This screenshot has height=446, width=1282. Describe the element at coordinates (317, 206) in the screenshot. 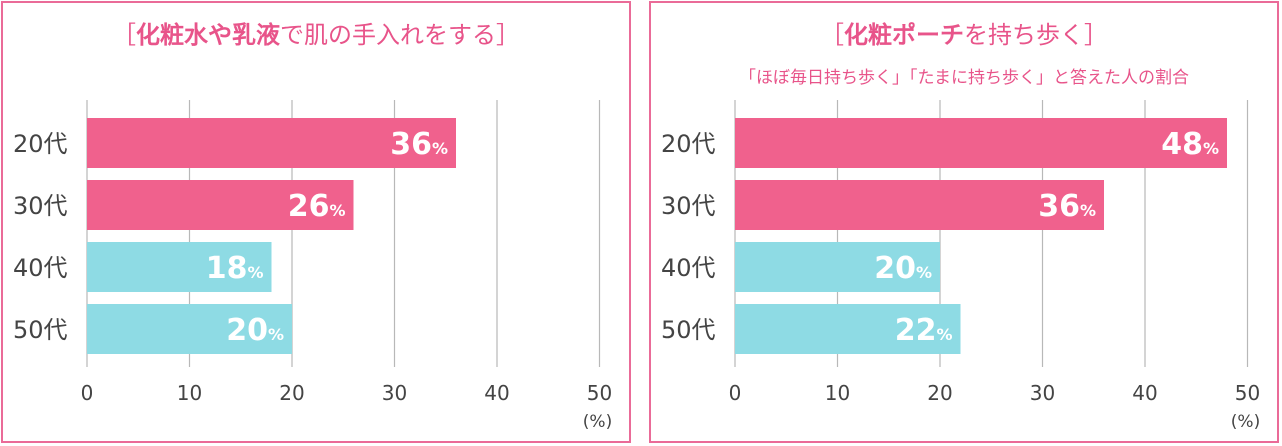

I see `bar-value-label: 26%` at that location.